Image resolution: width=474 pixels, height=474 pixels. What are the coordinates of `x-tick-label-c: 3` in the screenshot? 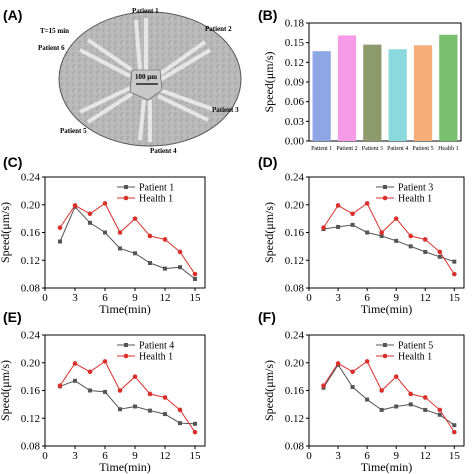 It's located at (75, 298).